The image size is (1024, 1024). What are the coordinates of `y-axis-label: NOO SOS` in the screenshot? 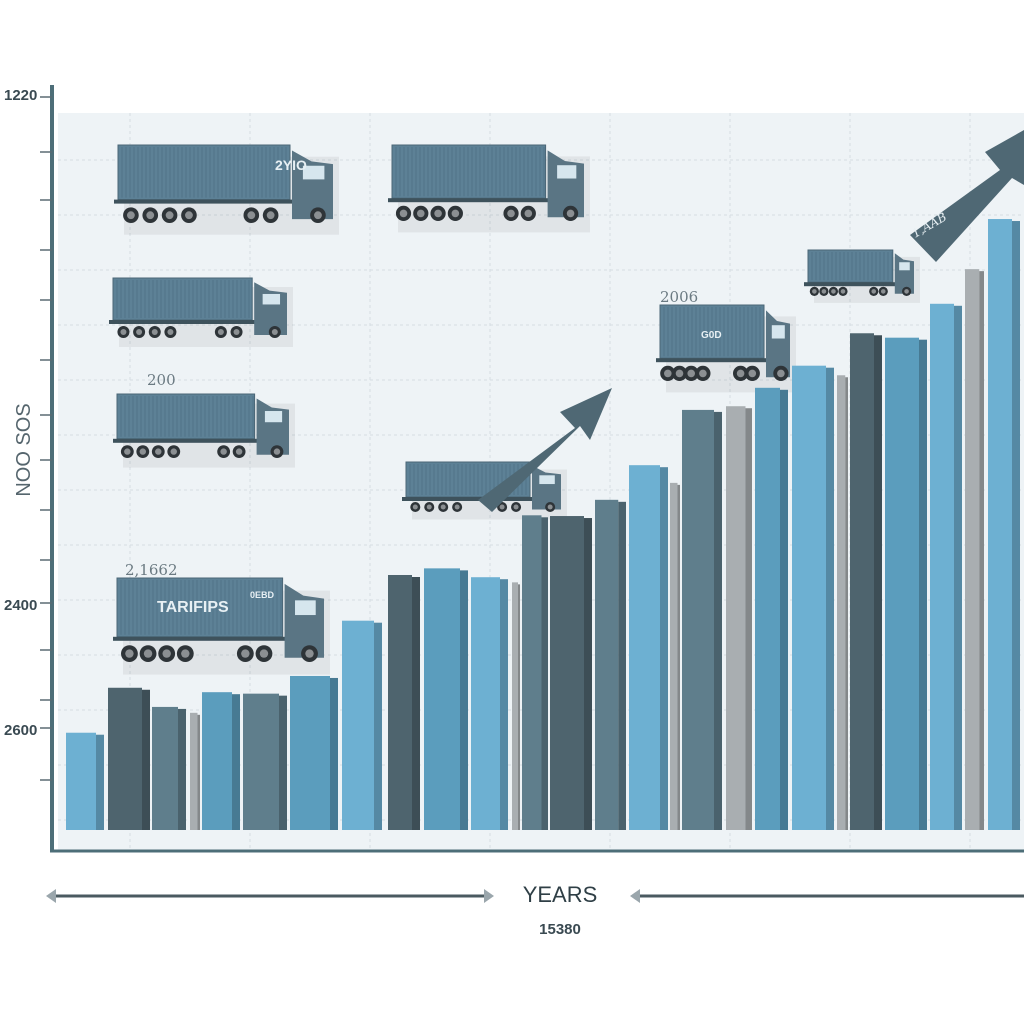 It's located at (24, 449).